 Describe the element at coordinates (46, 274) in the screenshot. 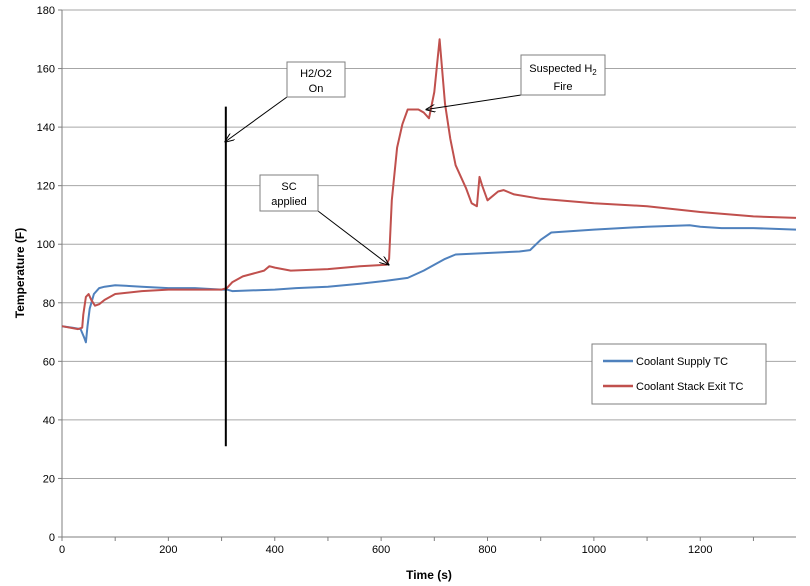

I see `y-tick-labels: 0 20 40 60 80 100 120 140 160 180` at that location.